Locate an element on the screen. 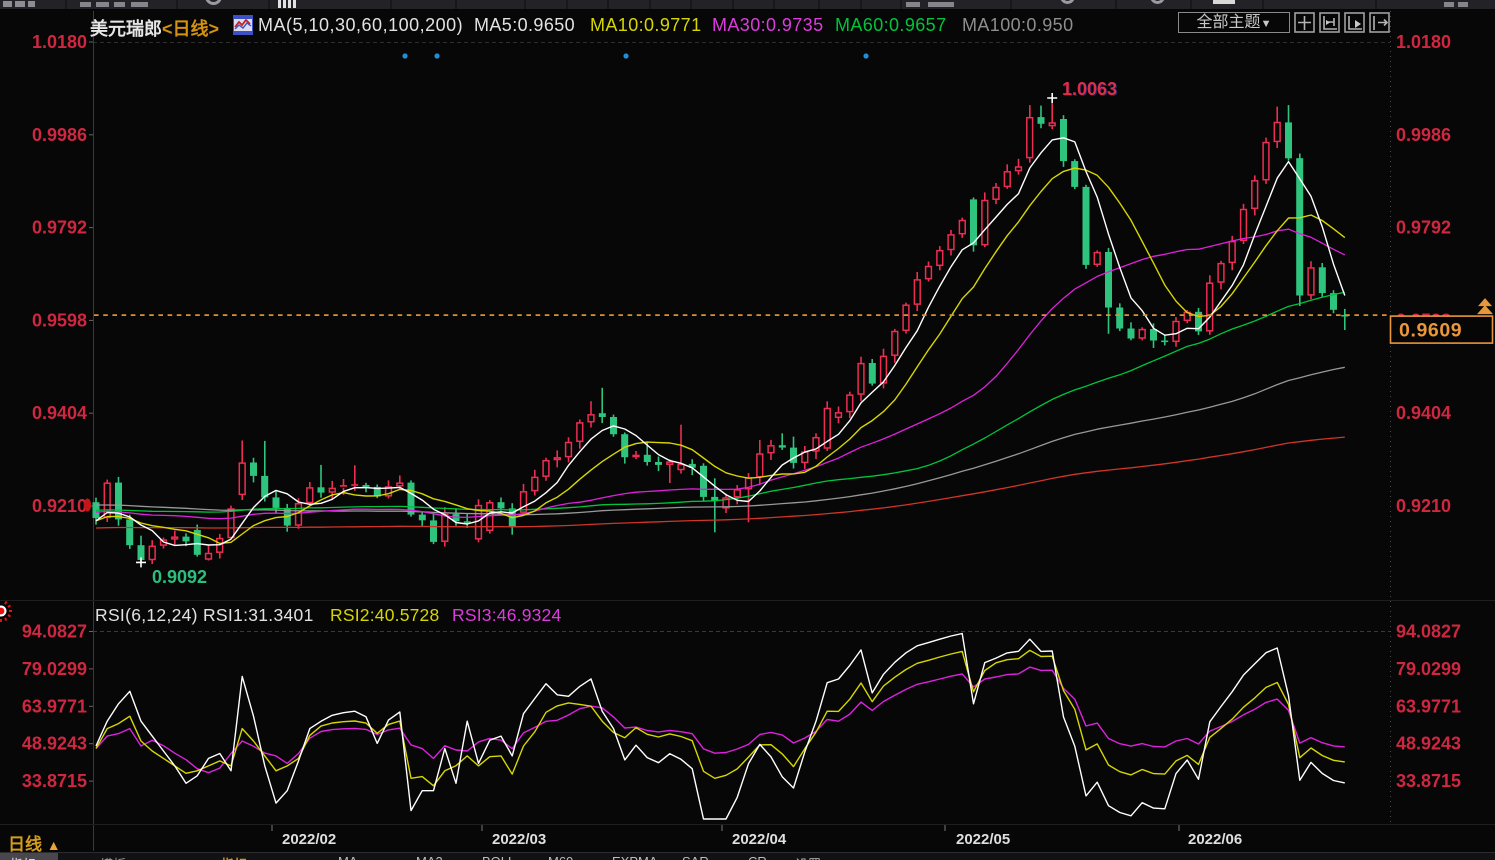 The width and height of the screenshot is (1495, 860). svg-text: 0.9598 is located at coordinates (59, 320).